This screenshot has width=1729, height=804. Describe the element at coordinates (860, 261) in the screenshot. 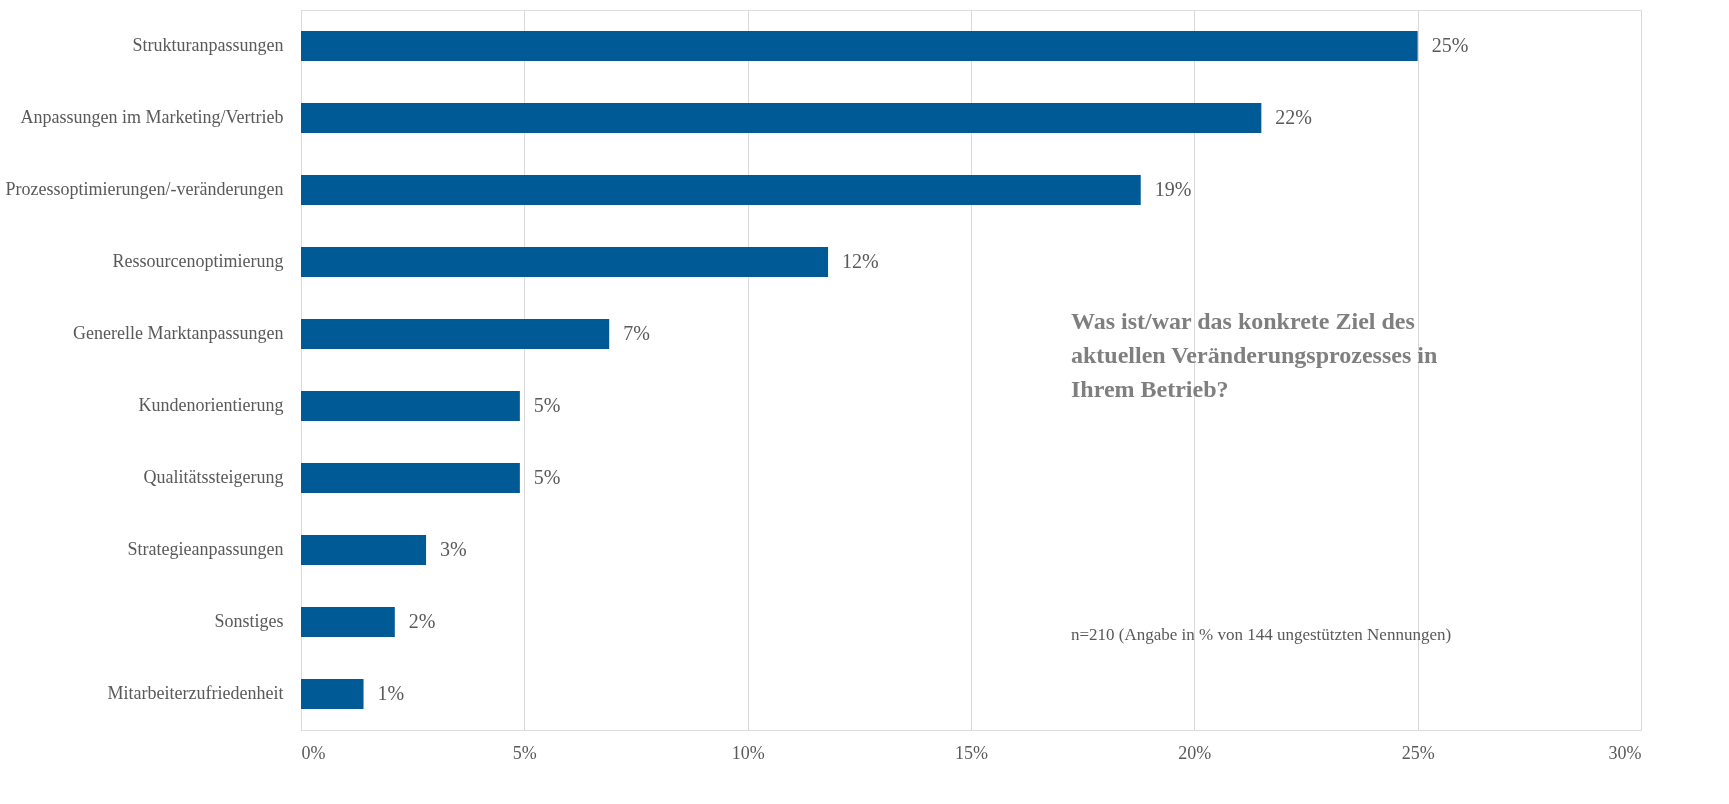

I see `data-label: 12%` at that location.